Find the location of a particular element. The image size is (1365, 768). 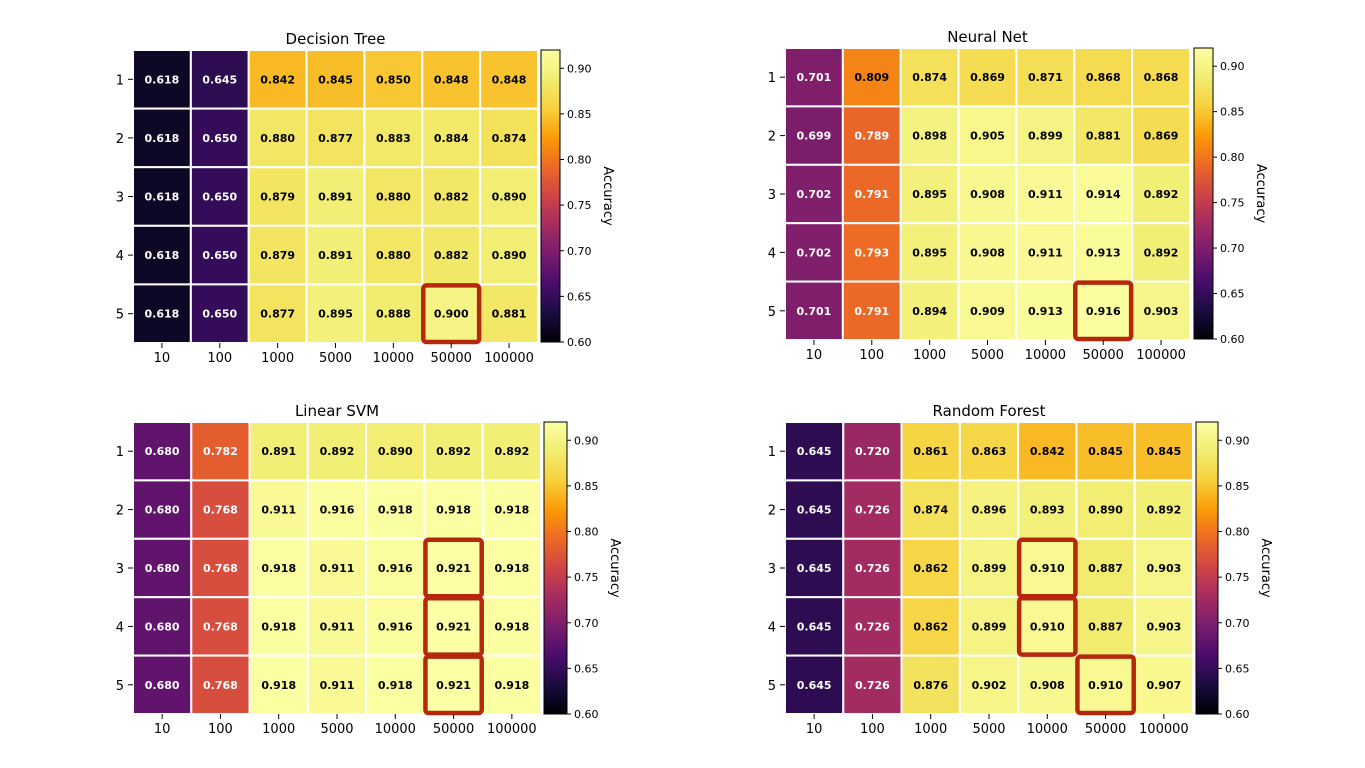

cell-value-label: 0.902 is located at coordinates (989, 685).